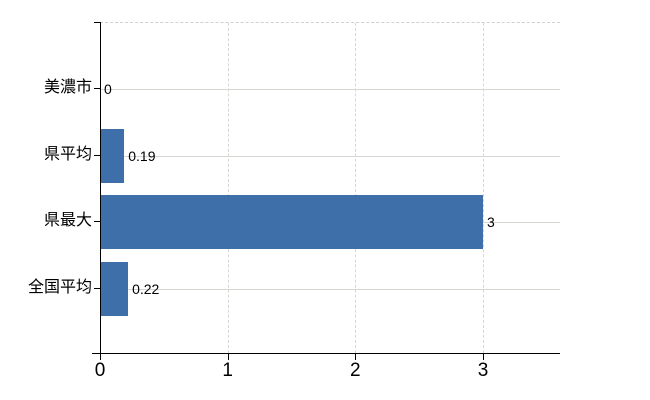 This screenshot has width=650, height=400. What do you see at coordinates (108, 89) in the screenshot?
I see `bar-value-label: 0` at bounding box center [108, 89].